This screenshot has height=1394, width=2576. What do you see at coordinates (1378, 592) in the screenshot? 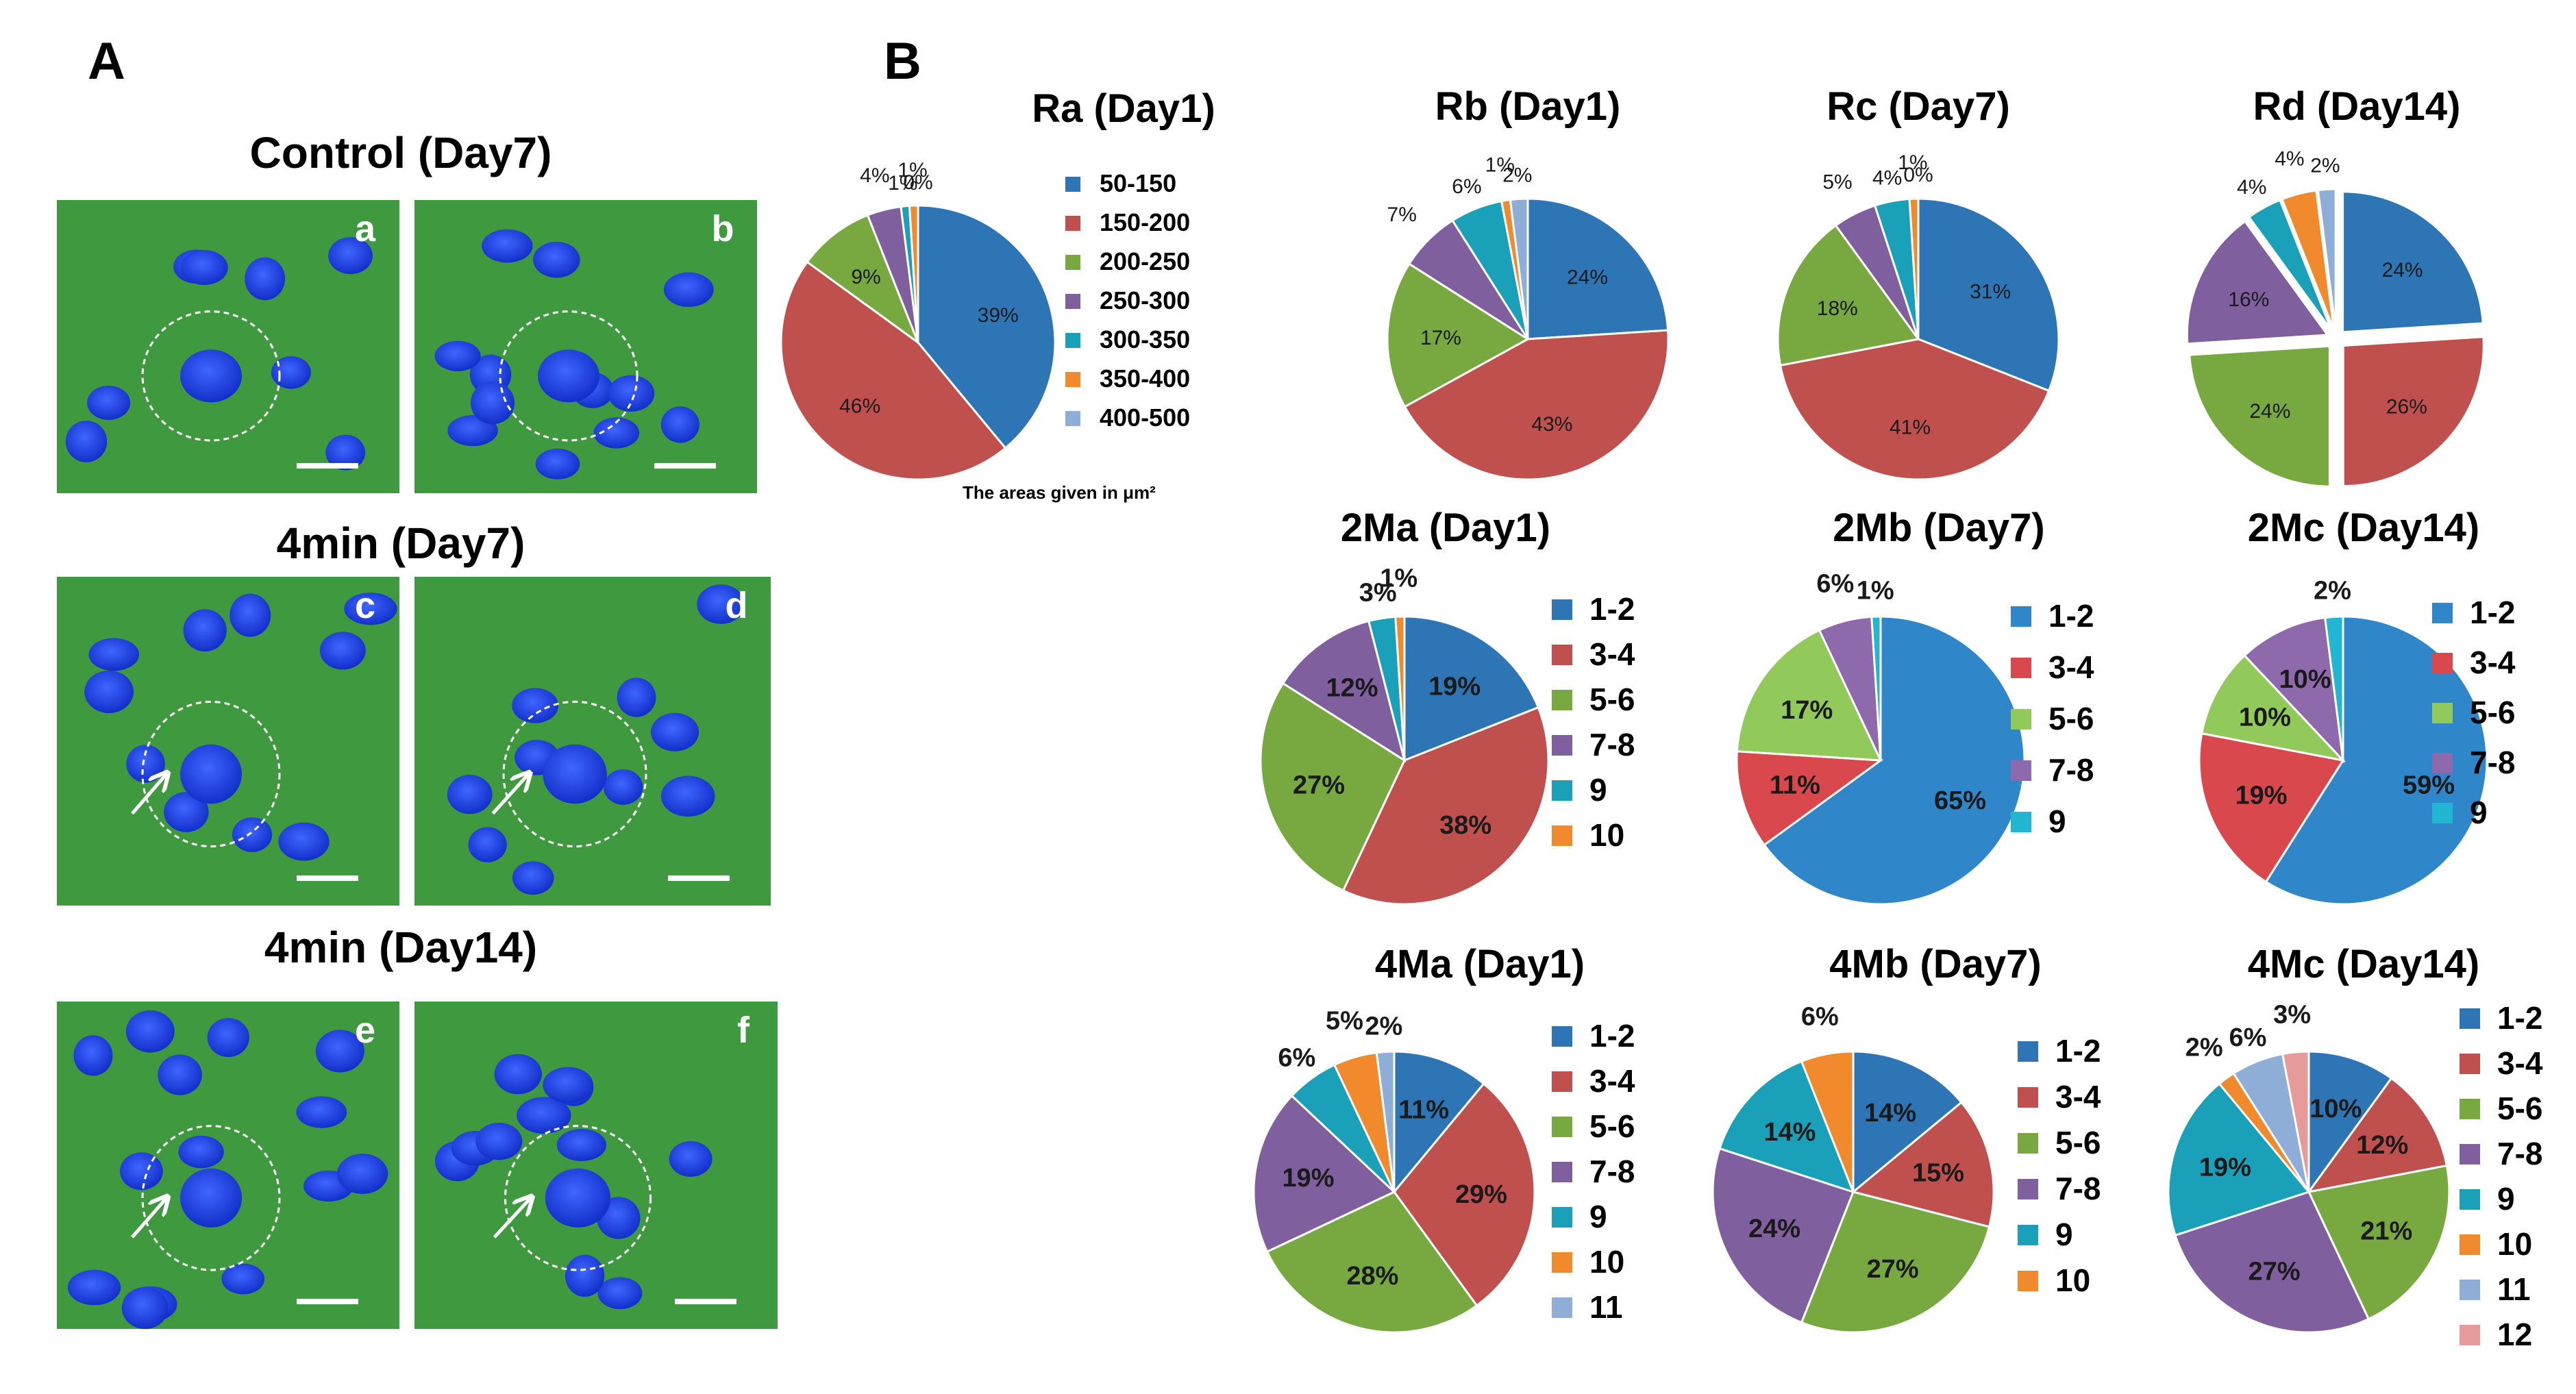
I see `data-label: 3%` at bounding box center [1378, 592].